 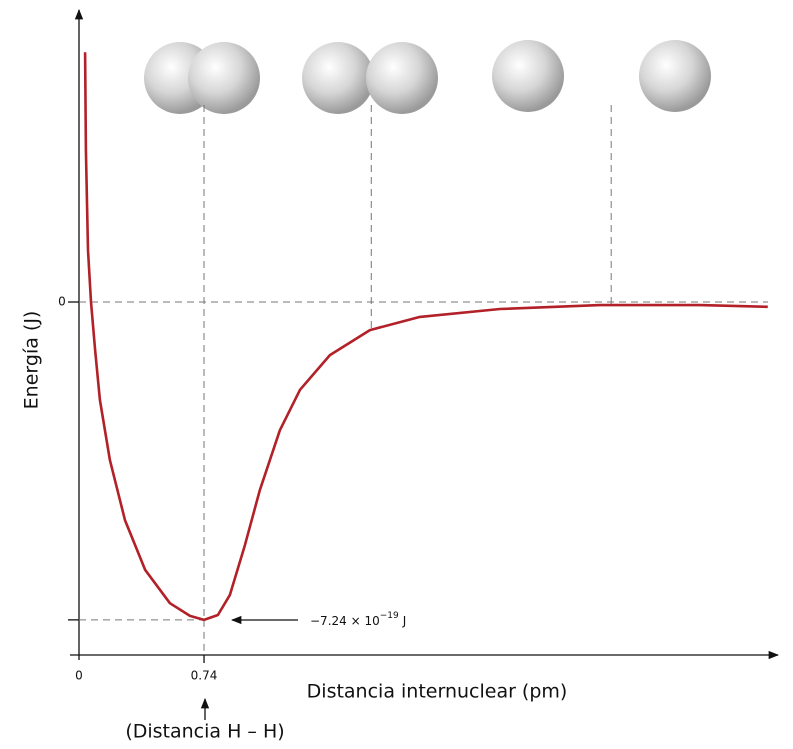 I want to click on annotation-exponent: −19, so click(x=389, y=616).